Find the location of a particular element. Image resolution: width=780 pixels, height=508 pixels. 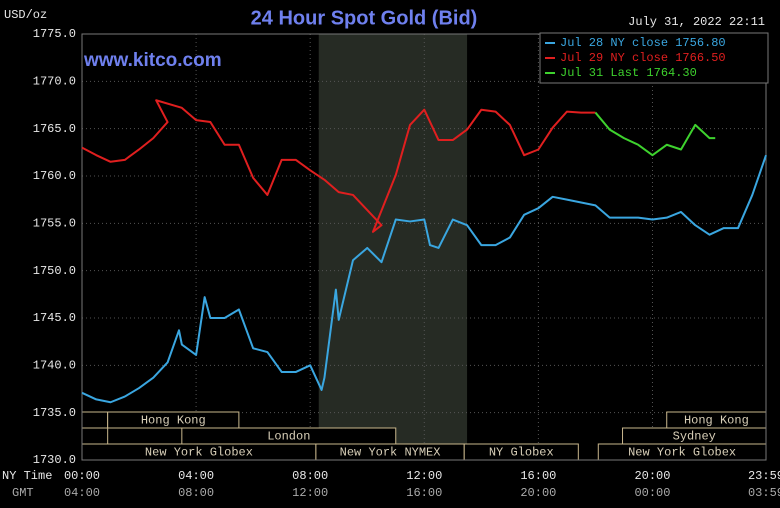

legend-box is located at coordinates (654, 58).